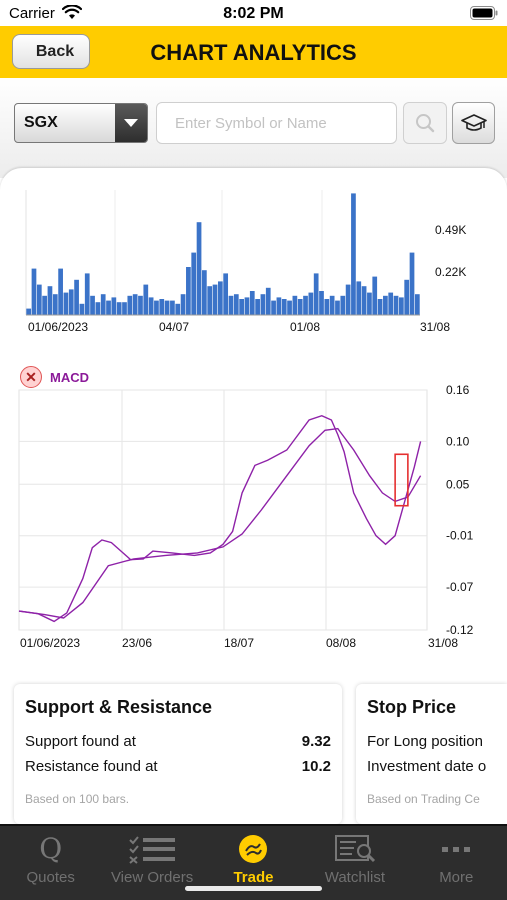 Image resolution: width=507 pixels, height=900 pixels. Describe the element at coordinates (41, 122) in the screenshot. I see `exchange-value: SGX` at that location.